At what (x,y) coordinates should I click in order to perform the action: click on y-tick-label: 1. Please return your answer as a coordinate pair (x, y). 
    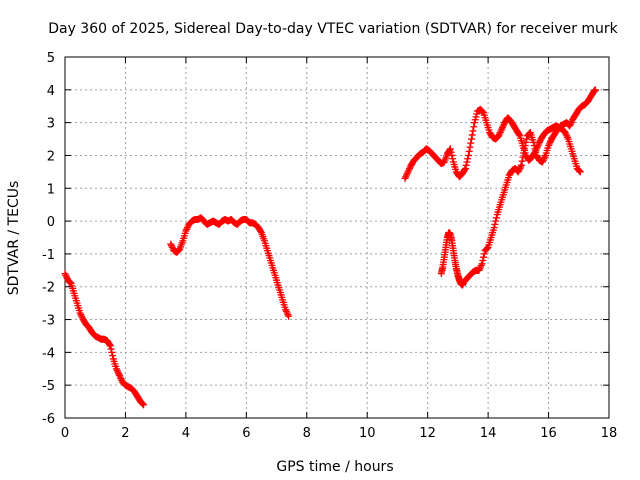
    Looking at the image, I should click on (51, 189).